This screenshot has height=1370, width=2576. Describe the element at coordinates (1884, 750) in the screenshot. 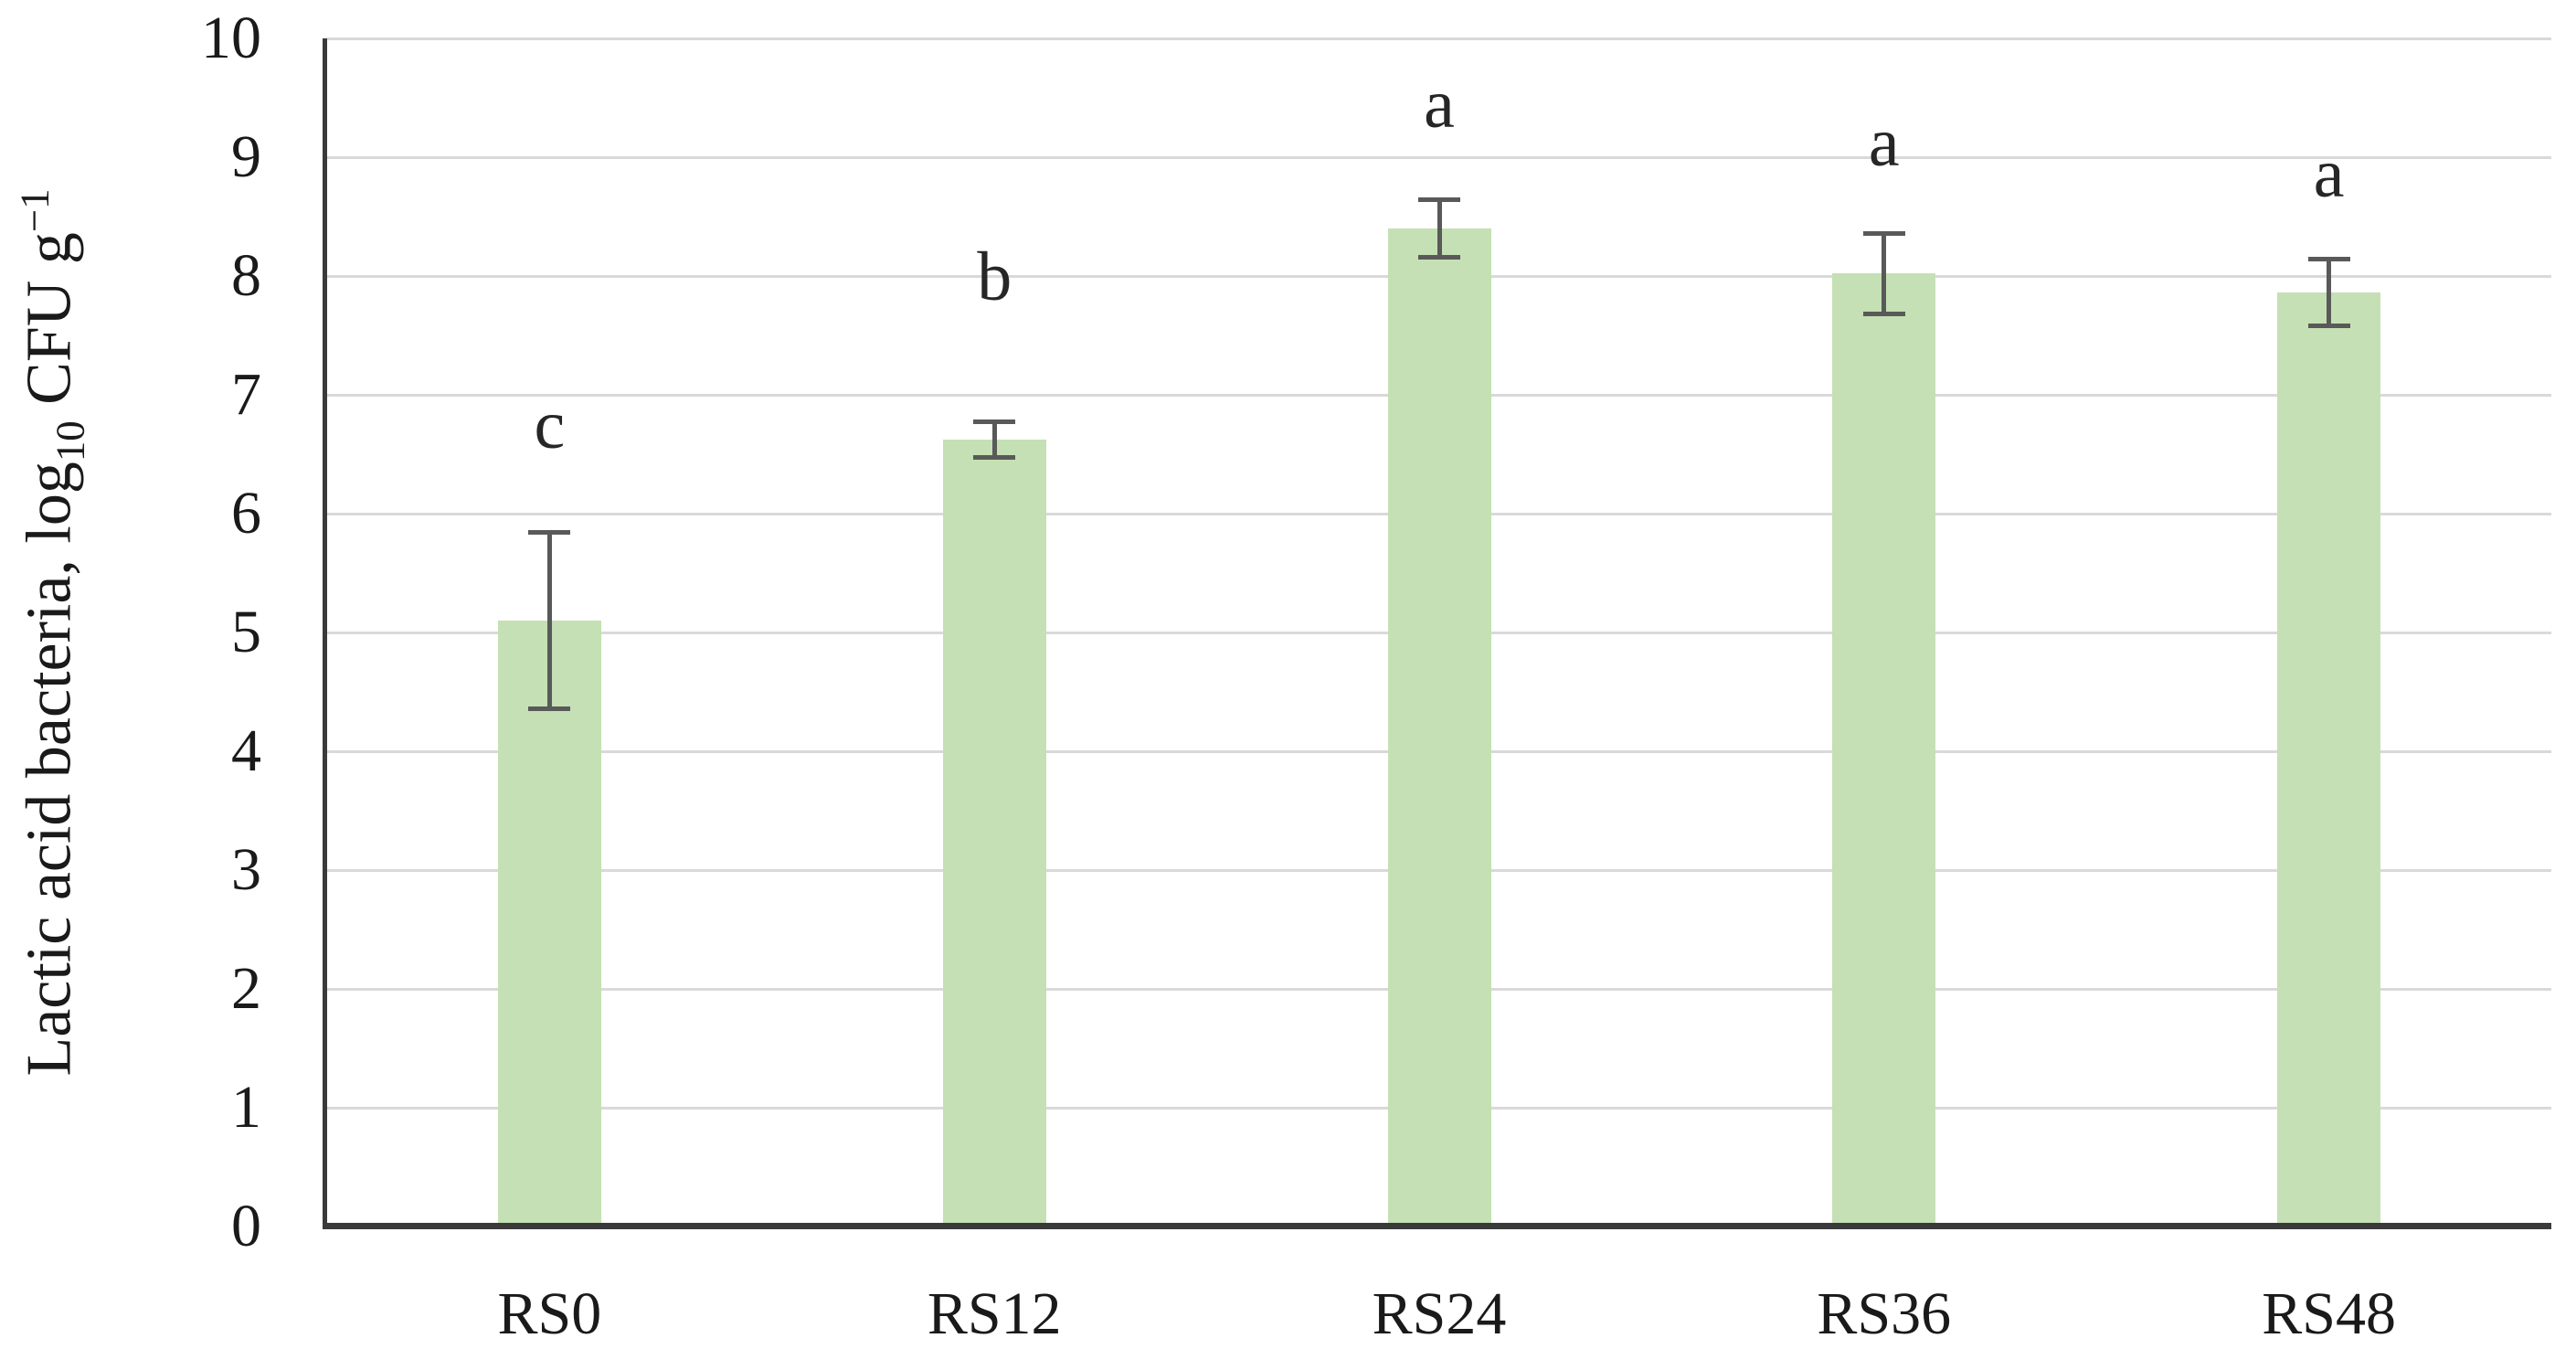

I see `bar-RS36` at that location.